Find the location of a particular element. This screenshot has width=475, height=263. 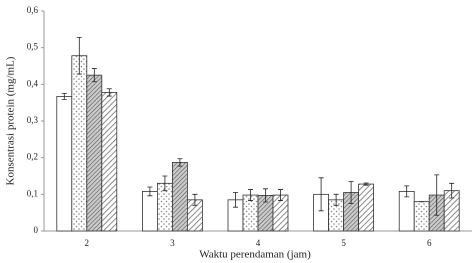

y-tick-label: 0,1 is located at coordinates (32, 193).